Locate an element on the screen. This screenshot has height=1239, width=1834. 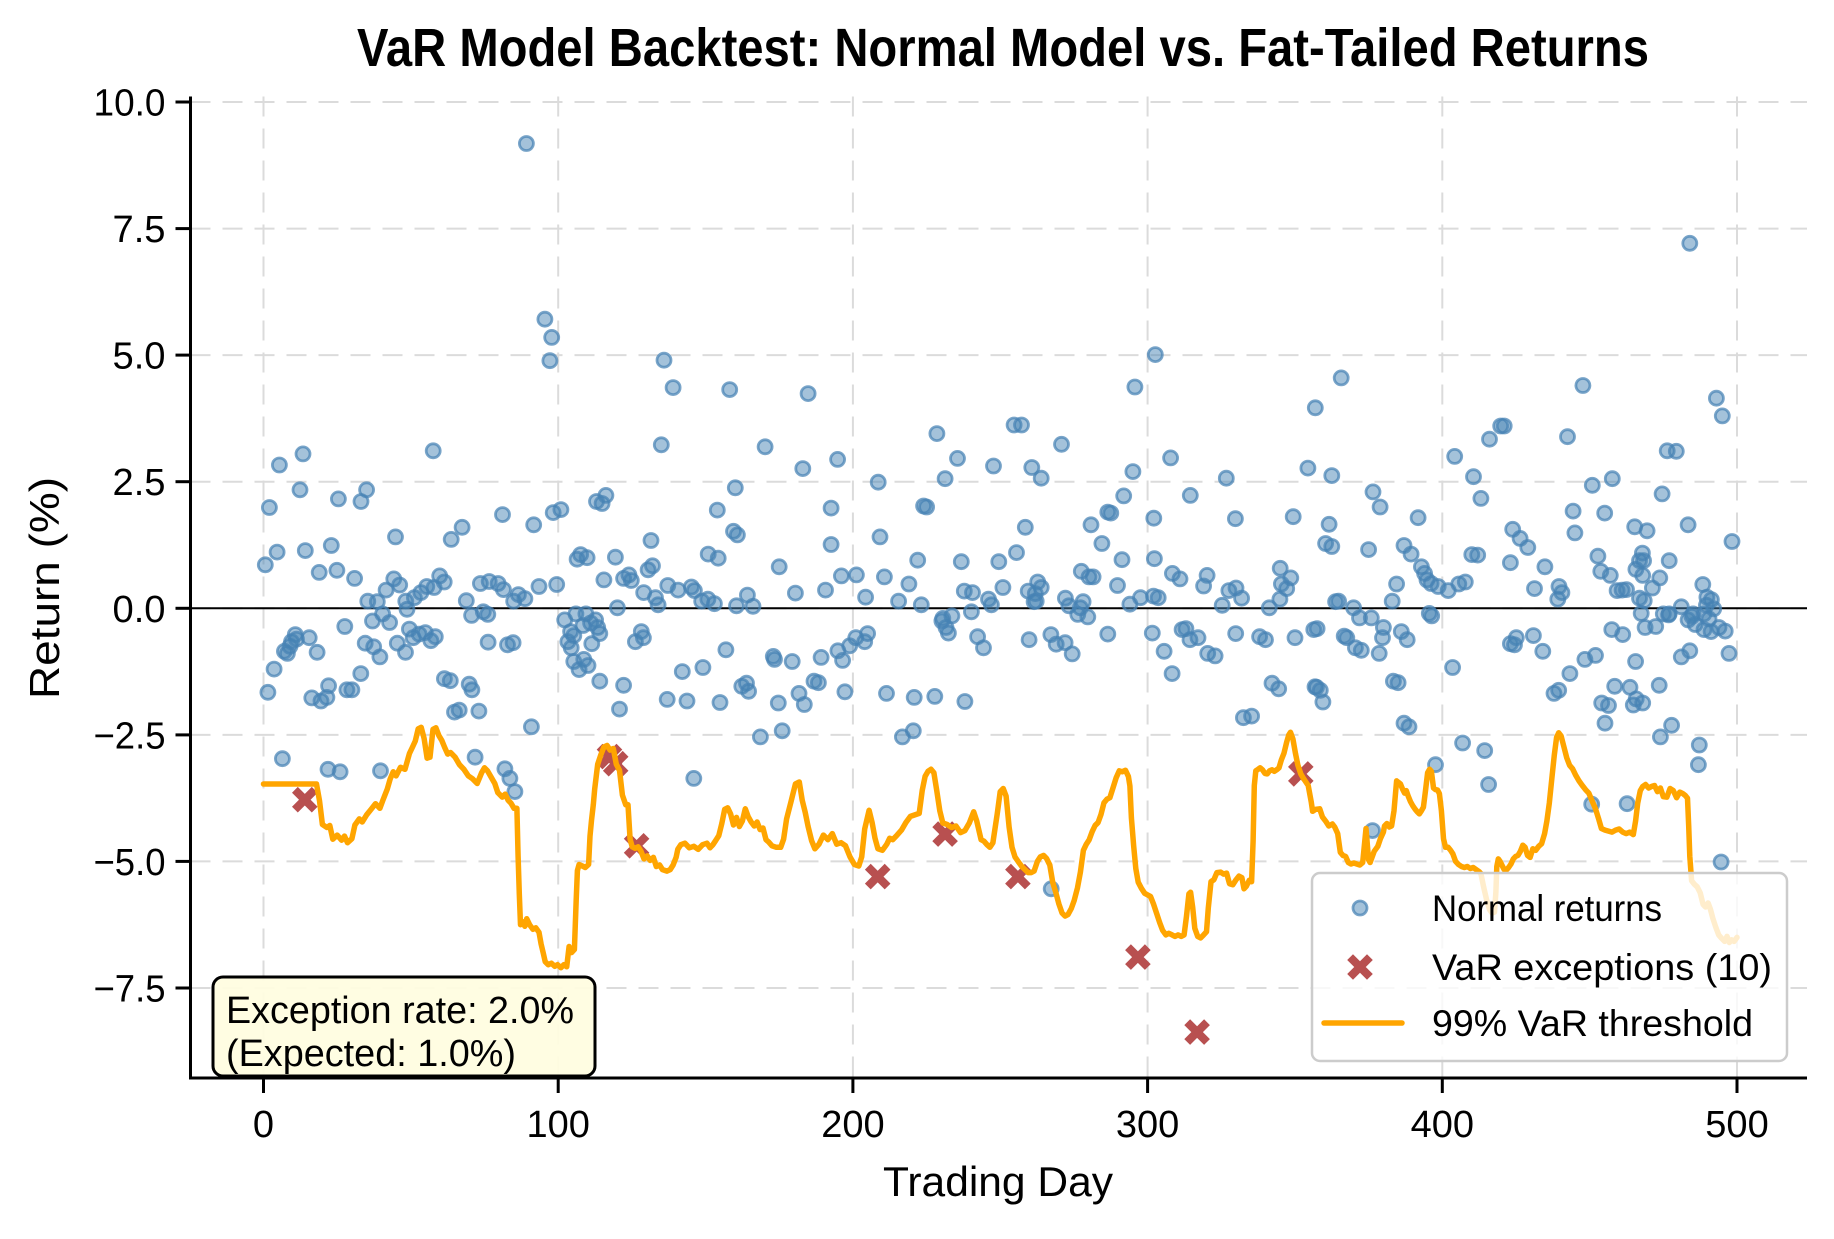
svg-text: 400 is located at coordinates (1442, 1125).